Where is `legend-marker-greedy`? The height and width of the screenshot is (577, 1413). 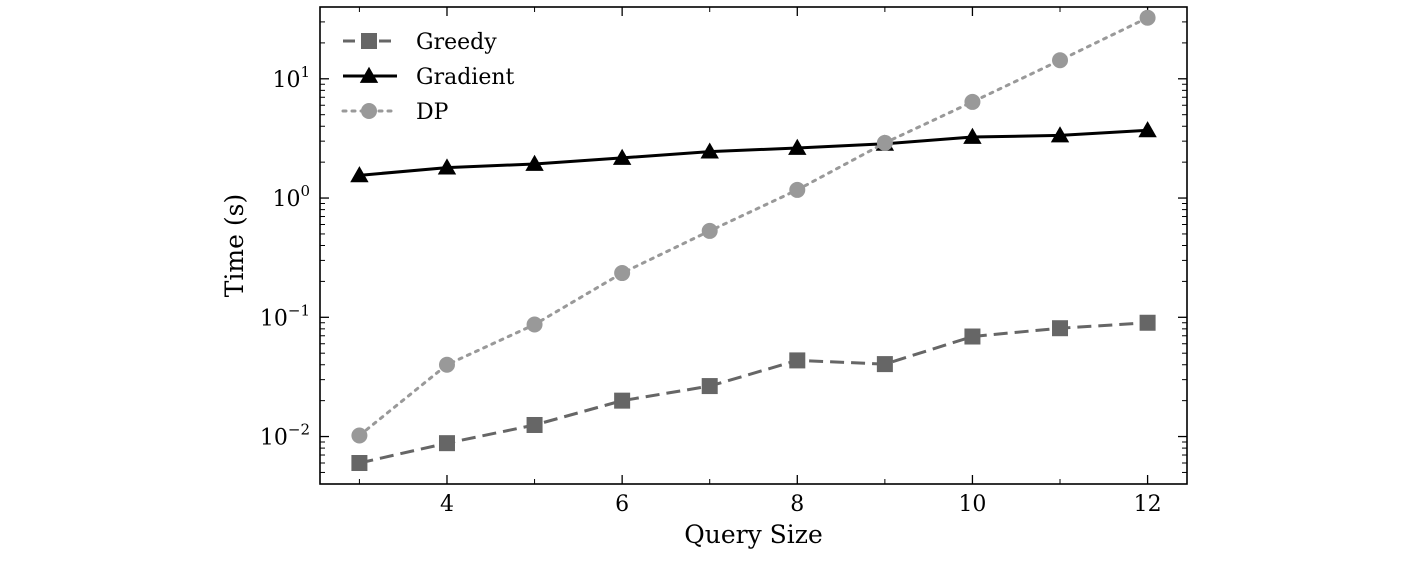 legend-marker-greedy is located at coordinates (369, 41).